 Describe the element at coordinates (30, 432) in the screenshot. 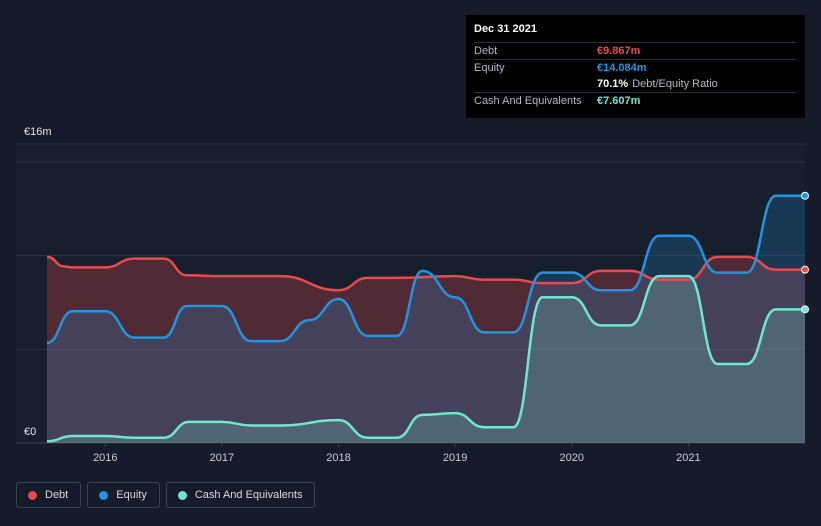

I see `y-tick-label: €0` at that location.